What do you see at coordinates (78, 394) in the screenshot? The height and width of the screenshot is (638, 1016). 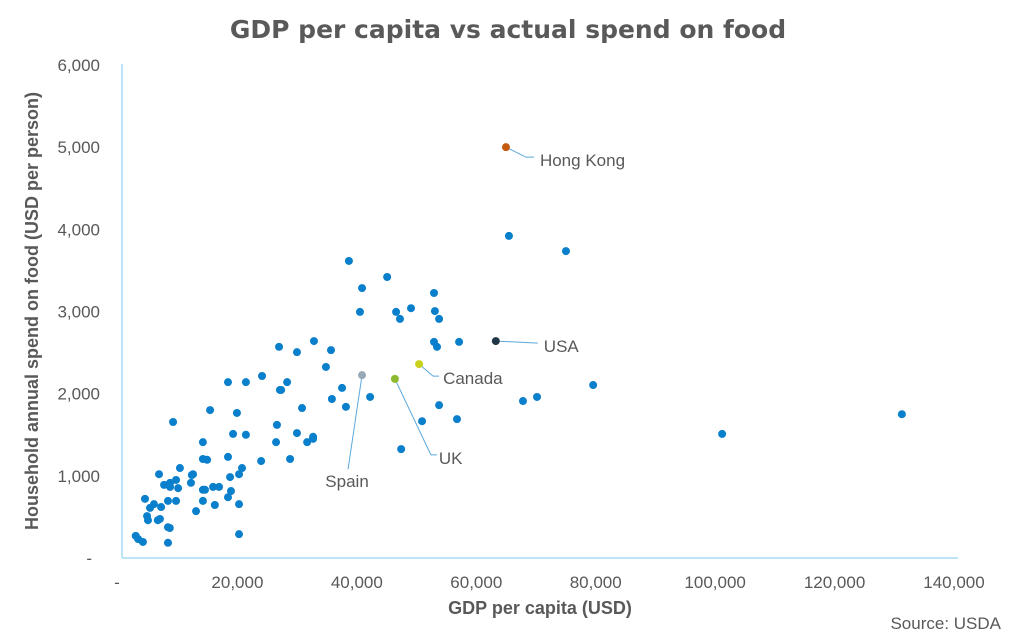 I see `y-tick-label: 2,000` at bounding box center [78, 394].